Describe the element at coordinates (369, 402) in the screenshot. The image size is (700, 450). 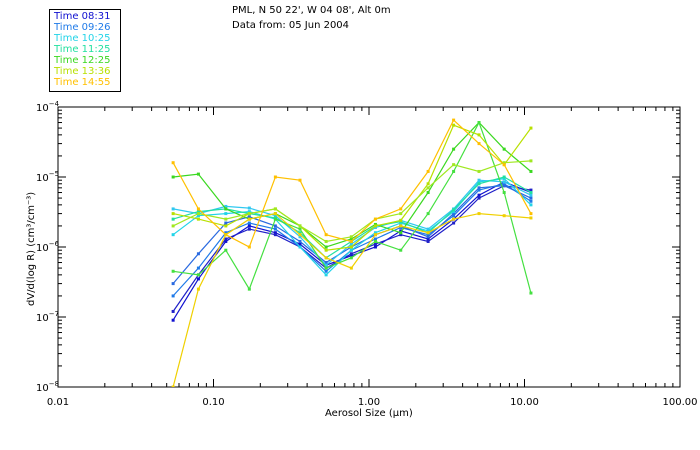
I see `x-tick-label-2: 1.00` at that location.